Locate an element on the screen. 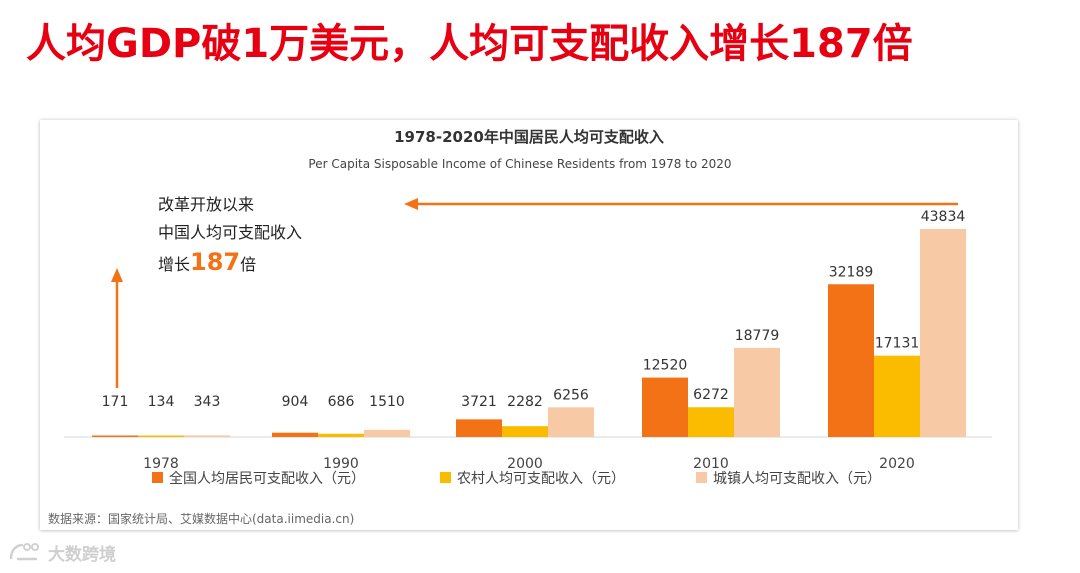  x-tick-2020: 2020 is located at coordinates (897, 464).